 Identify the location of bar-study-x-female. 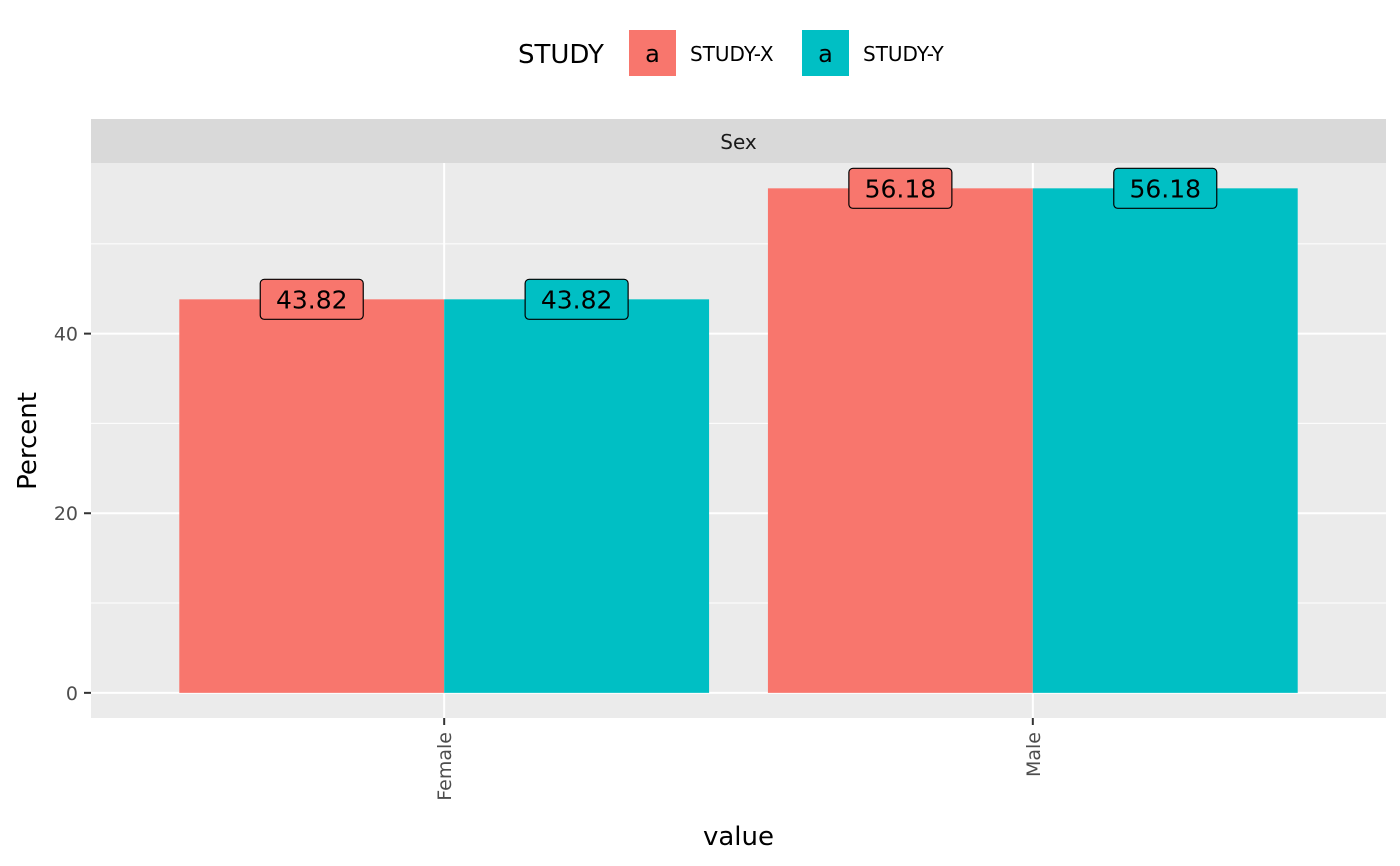
(312, 496).